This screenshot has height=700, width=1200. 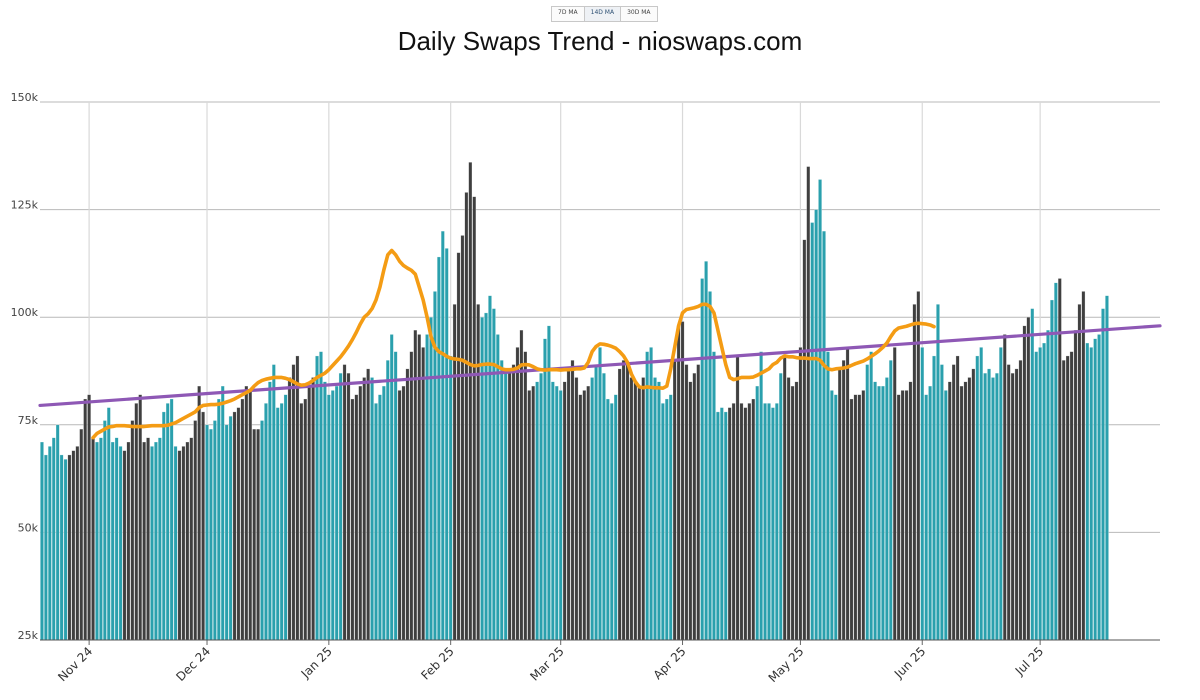 What do you see at coordinates (316, 662) in the screenshot?
I see `x-tick-label: Jan 25` at bounding box center [316, 662].